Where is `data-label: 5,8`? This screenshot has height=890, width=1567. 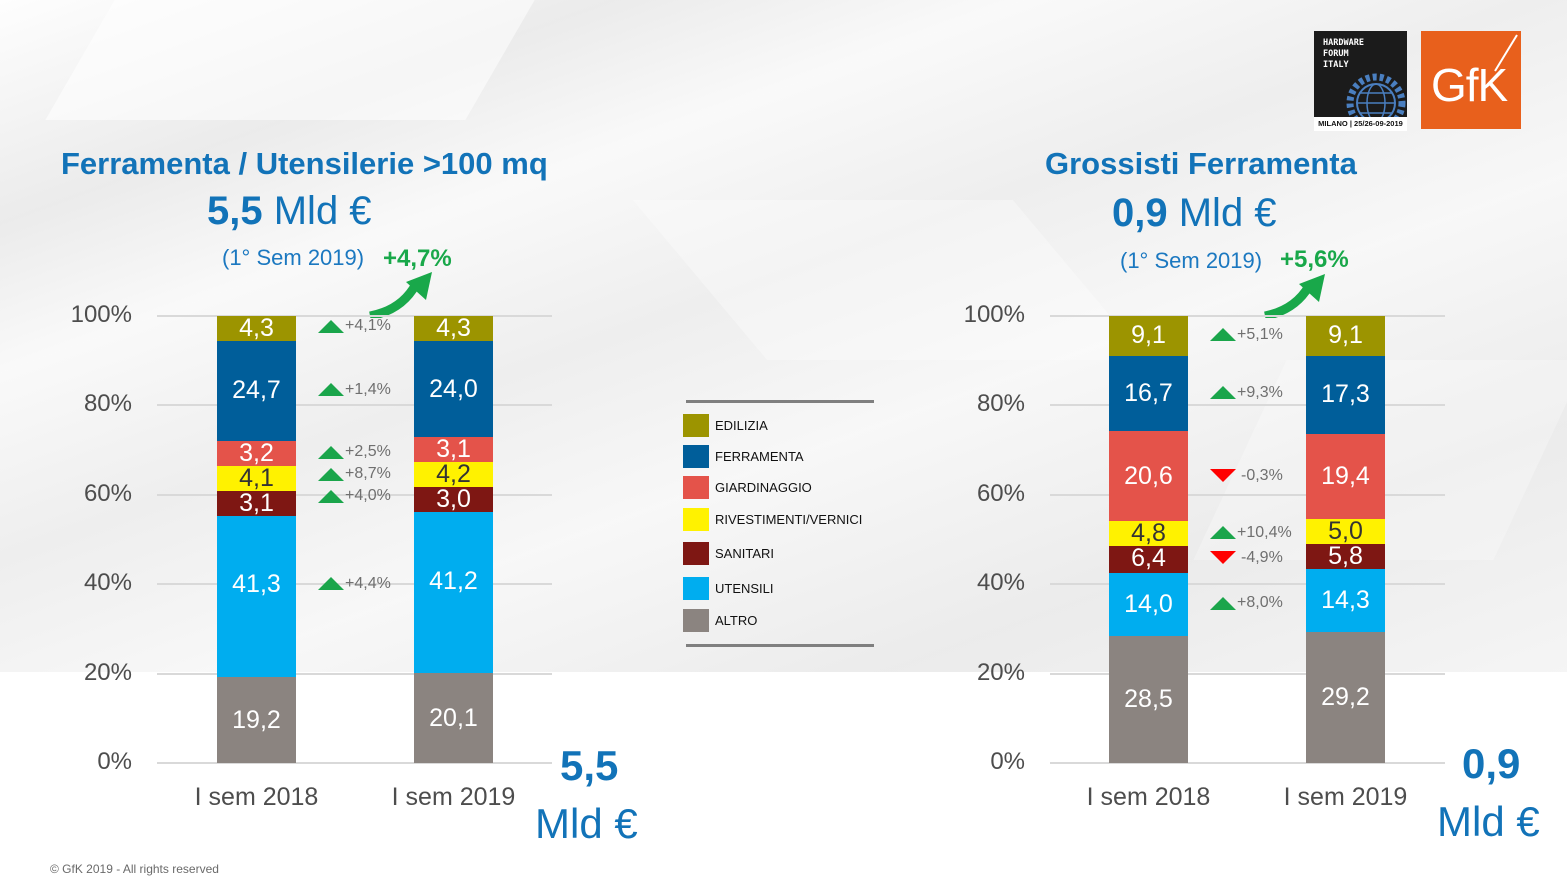
data-label: 5,8 is located at coordinates (1345, 555).